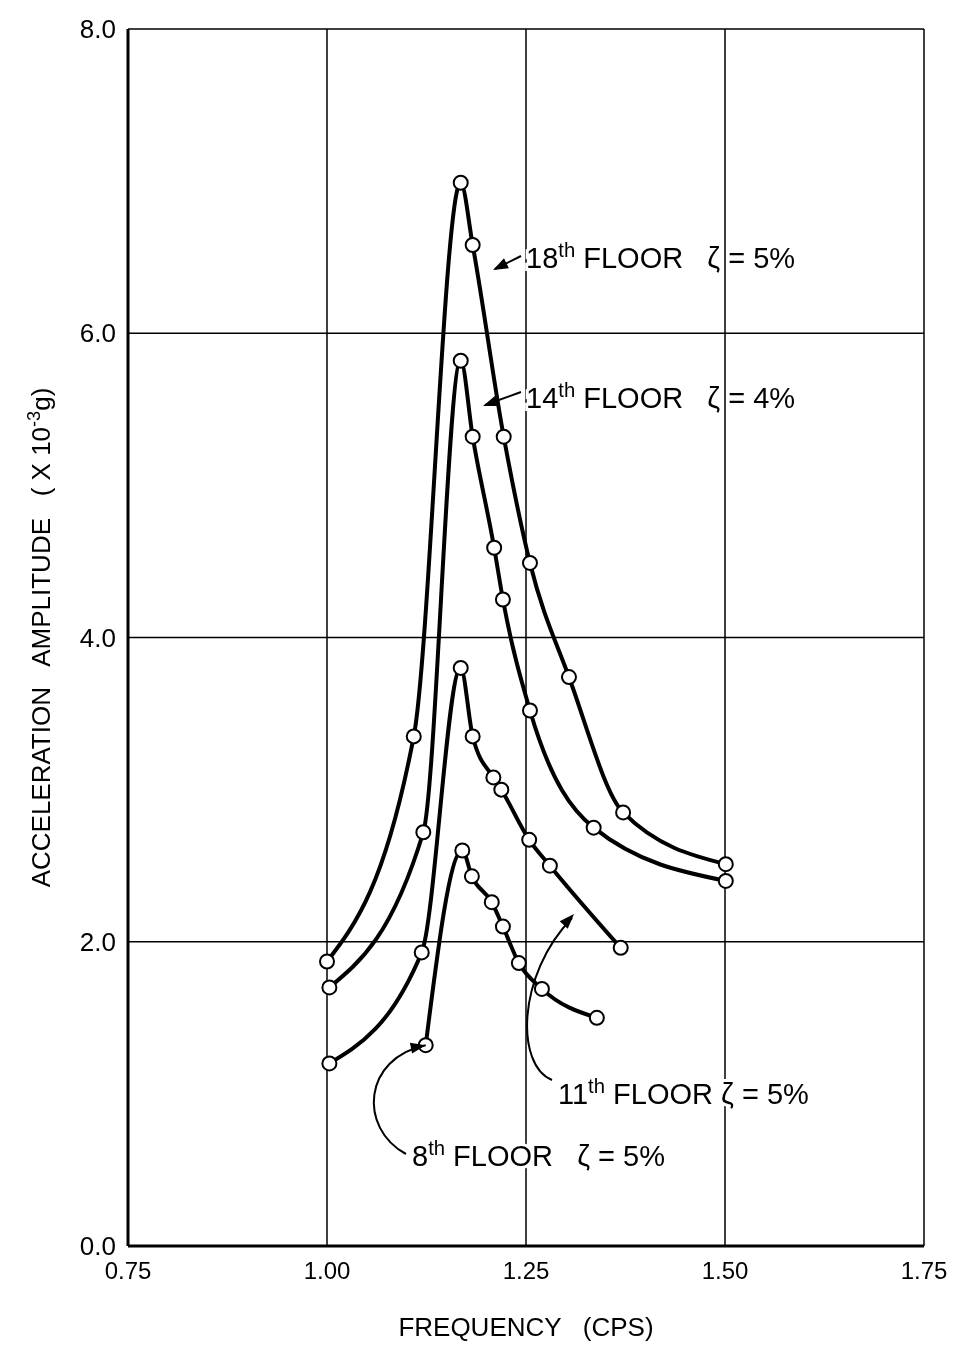 The image size is (974, 1359). I want to click on annotation: 18$^{th}$ FLOOR ζ = 5%, so click(661, 256).